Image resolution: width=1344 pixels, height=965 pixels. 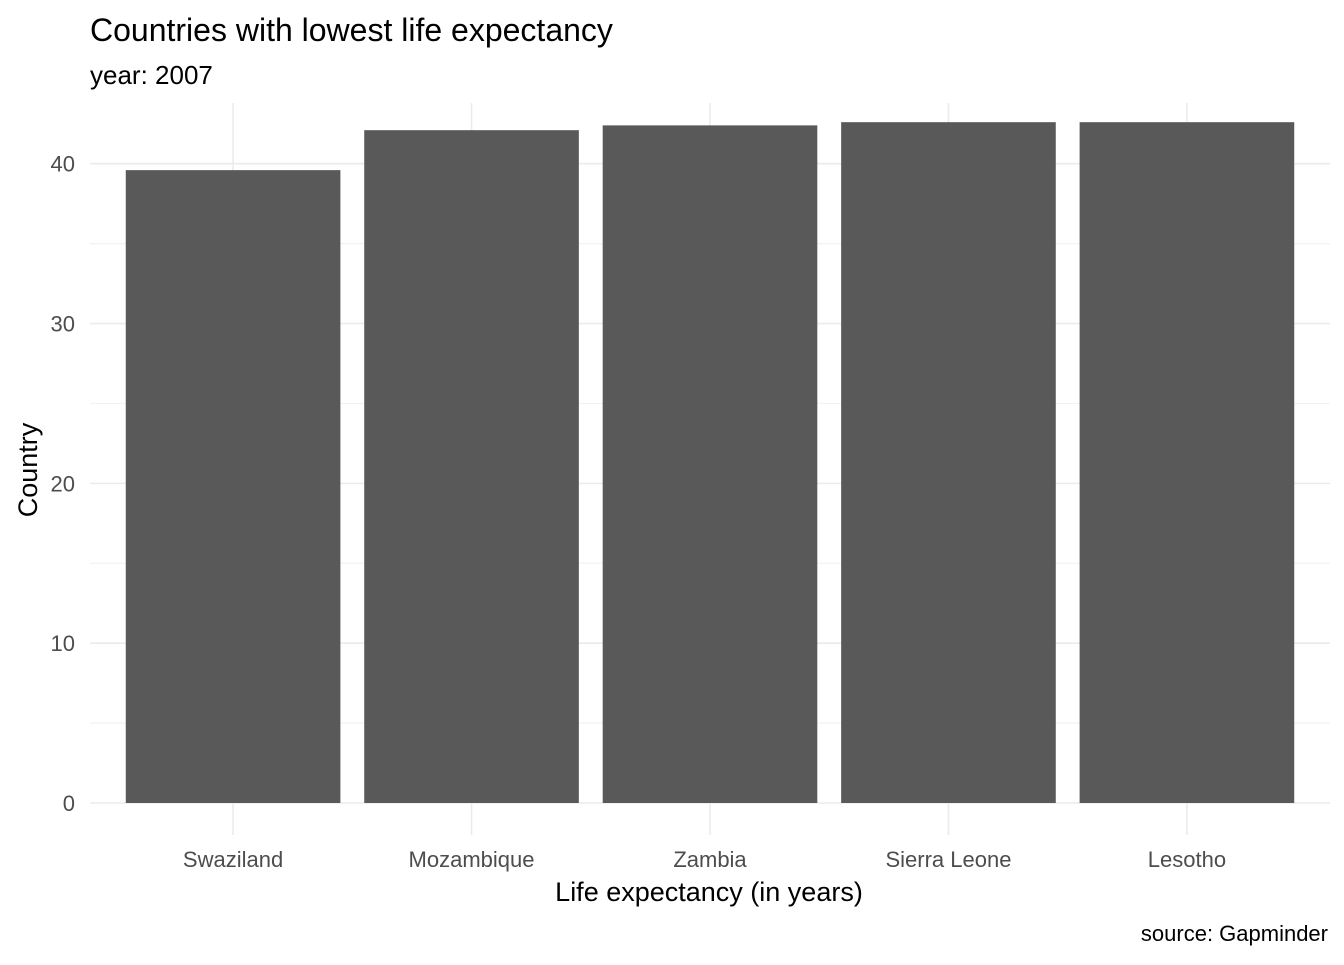 What do you see at coordinates (63, 164) in the screenshot?
I see `y-tick-label: 40` at bounding box center [63, 164].